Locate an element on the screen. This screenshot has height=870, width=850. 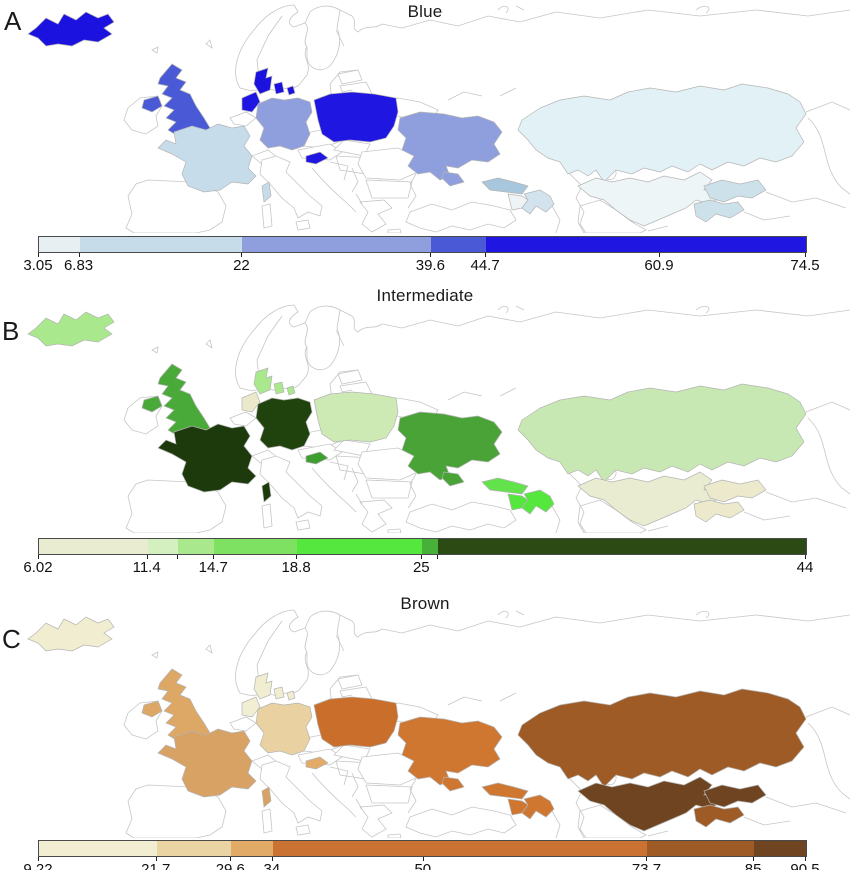
colorbar-tick-label: 21.7 is located at coordinates (156, 865).